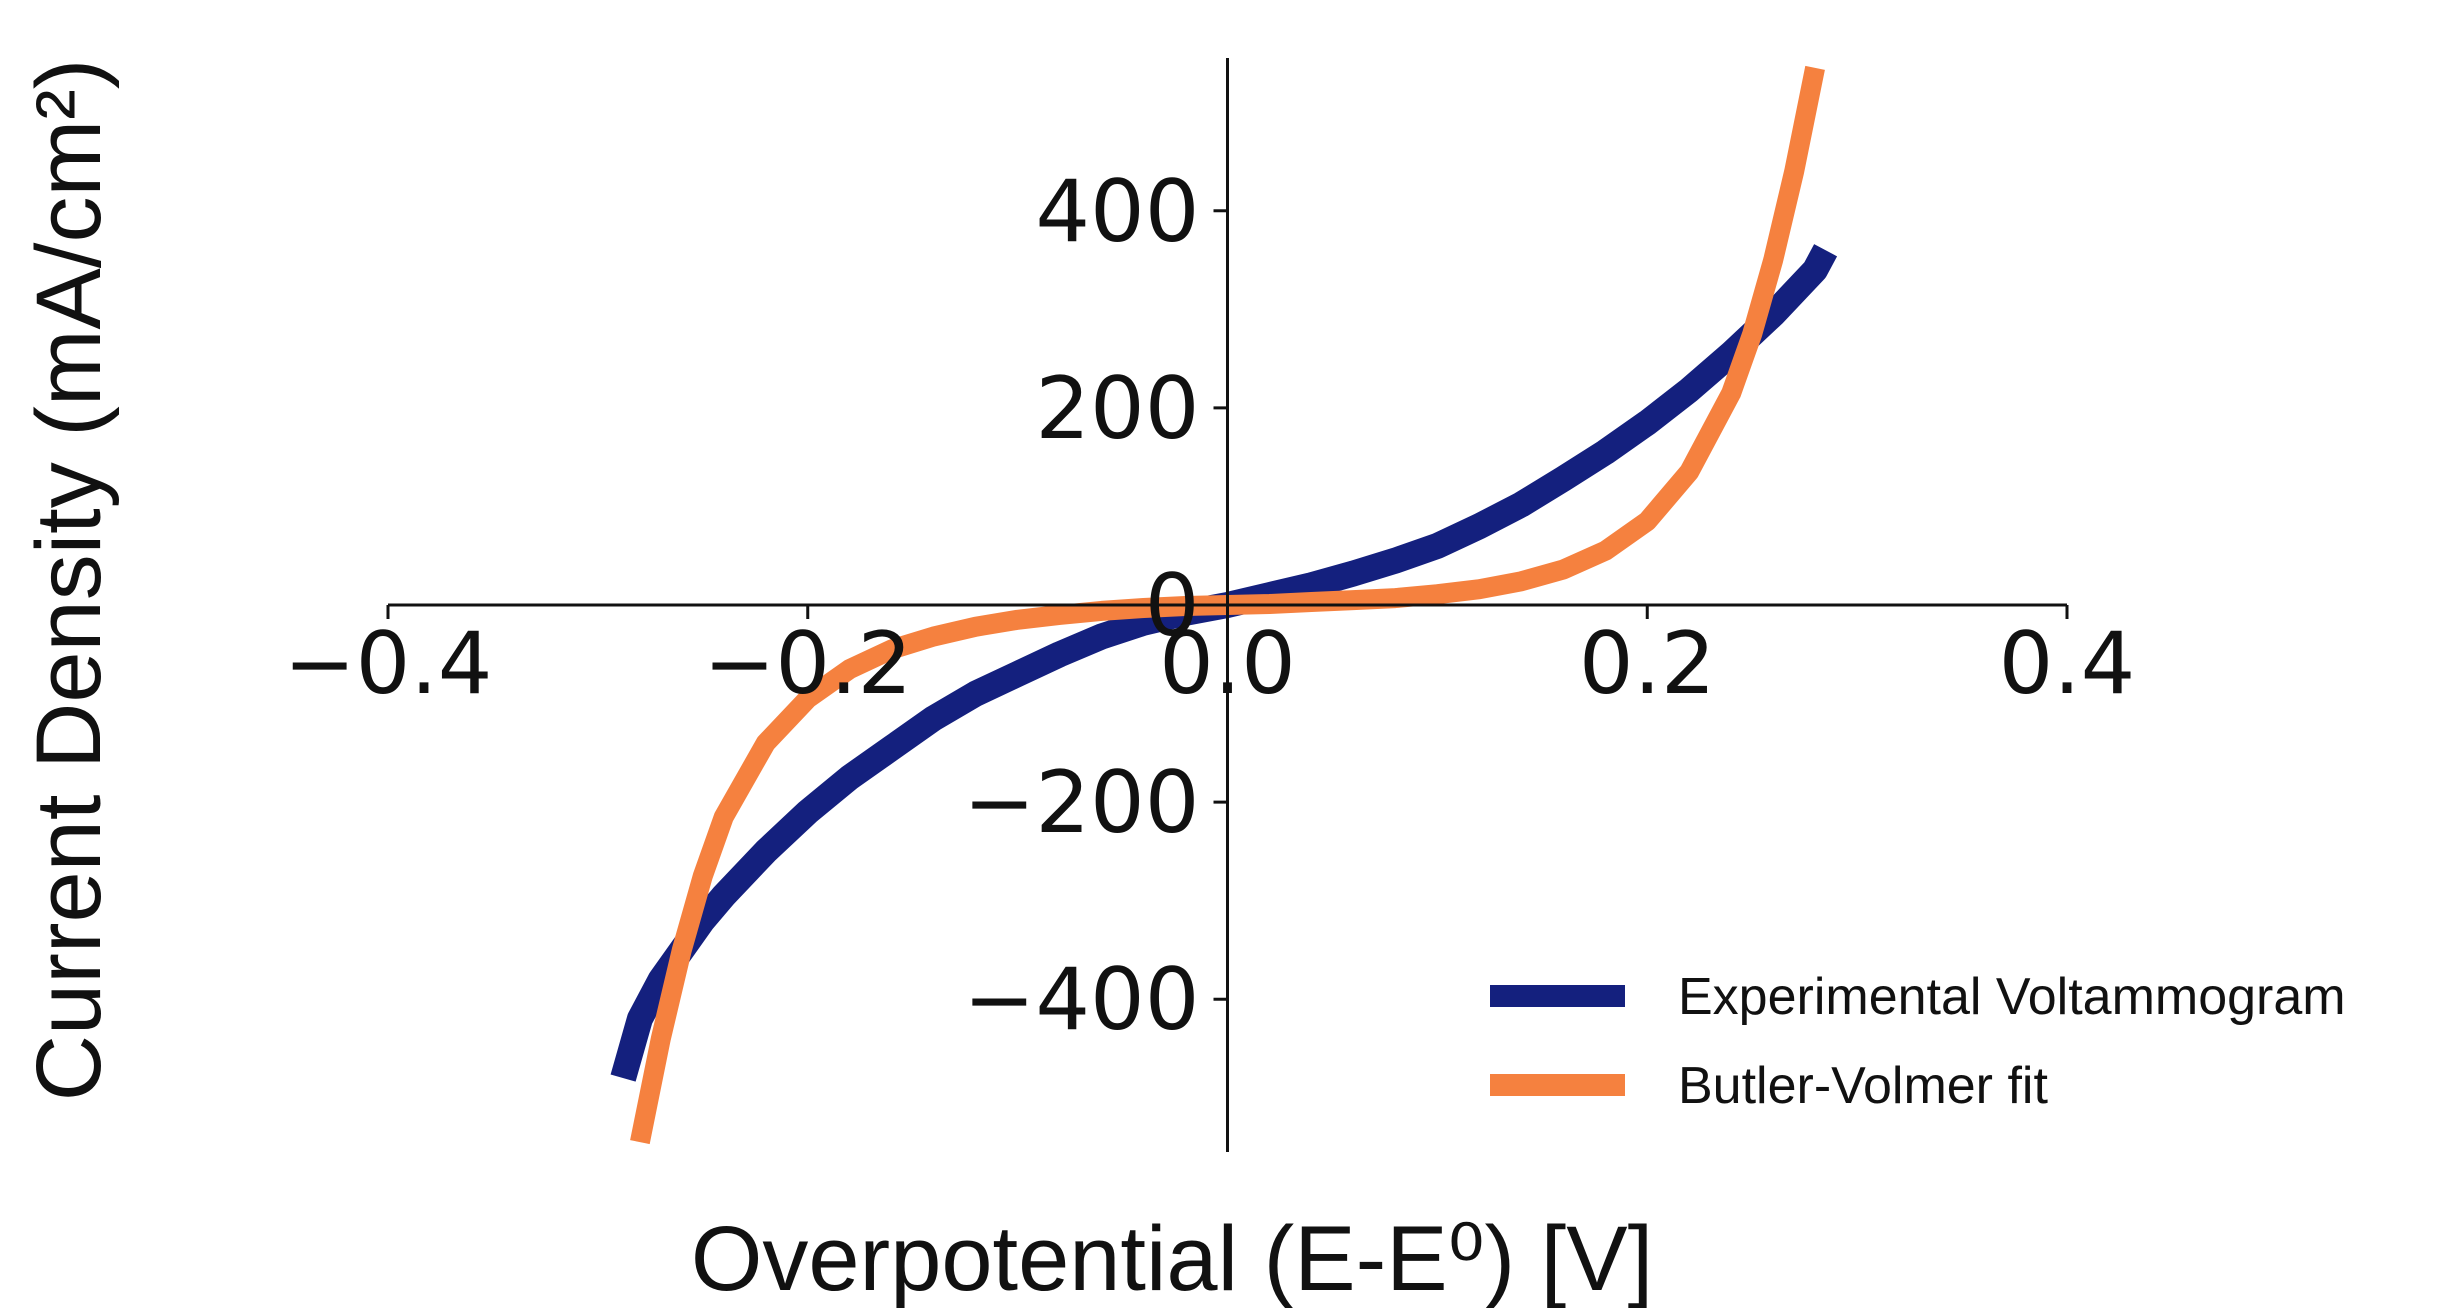 The width and height of the screenshot is (2453, 1308). I want to click on y-axis-title: Current Density (mA/cm²), so click(69, 580).